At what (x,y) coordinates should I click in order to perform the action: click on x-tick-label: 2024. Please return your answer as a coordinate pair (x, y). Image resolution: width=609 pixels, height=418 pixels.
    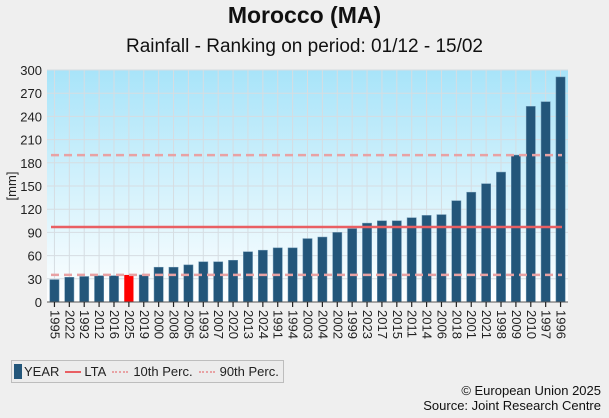
    Looking at the image, I should click on (263, 324).